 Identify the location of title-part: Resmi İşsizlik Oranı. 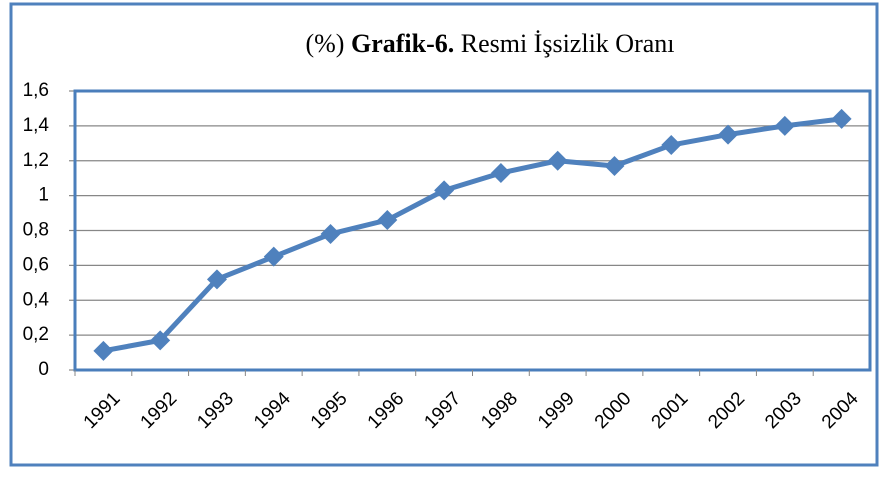
(568, 43).